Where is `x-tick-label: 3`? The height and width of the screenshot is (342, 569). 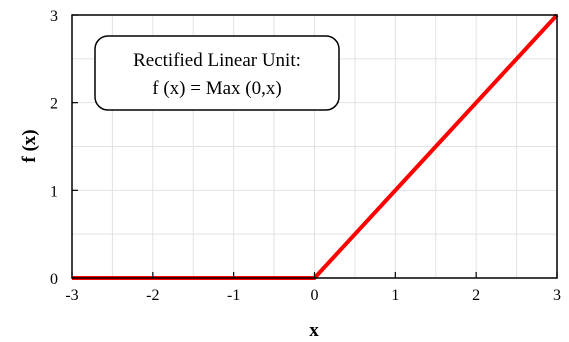
x-tick-label: 3 is located at coordinates (557, 295).